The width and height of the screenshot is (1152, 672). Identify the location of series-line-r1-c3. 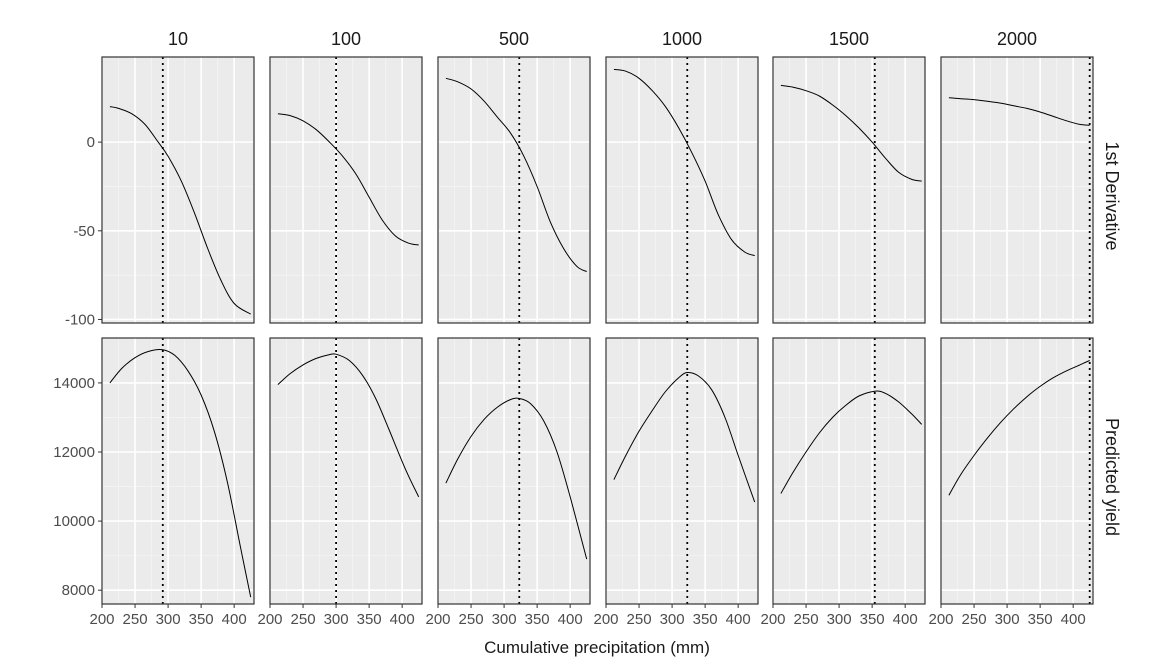
(684, 437).